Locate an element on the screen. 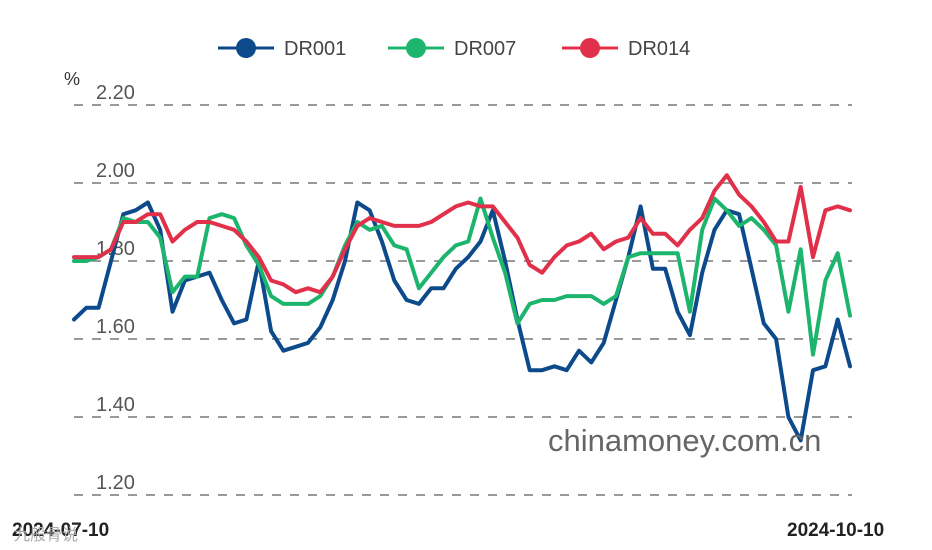 The height and width of the screenshot is (550, 932). chinamoney-watermark: chinamoney.com.cn is located at coordinates (684, 440).